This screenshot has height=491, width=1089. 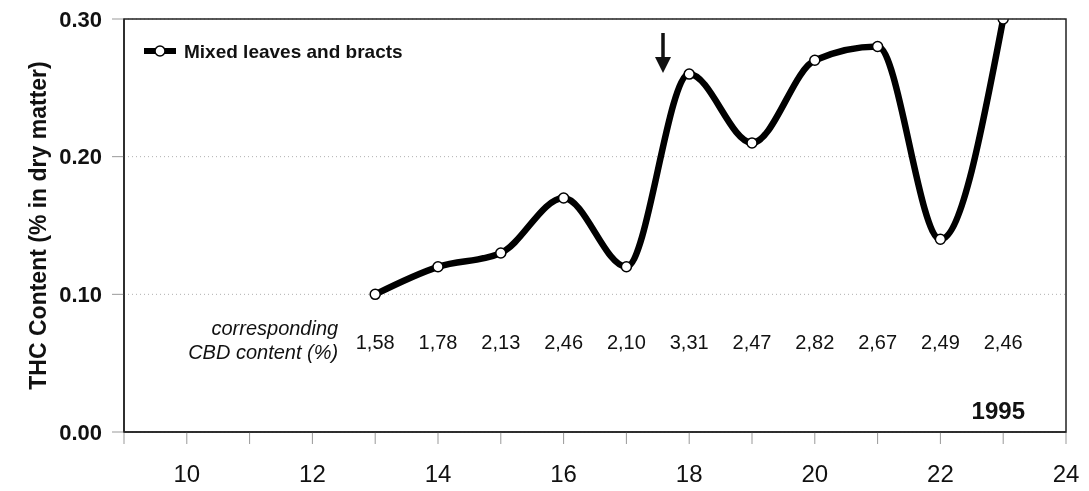 What do you see at coordinates (815, 342) in the screenshot?
I see `annotation: 2,82` at bounding box center [815, 342].